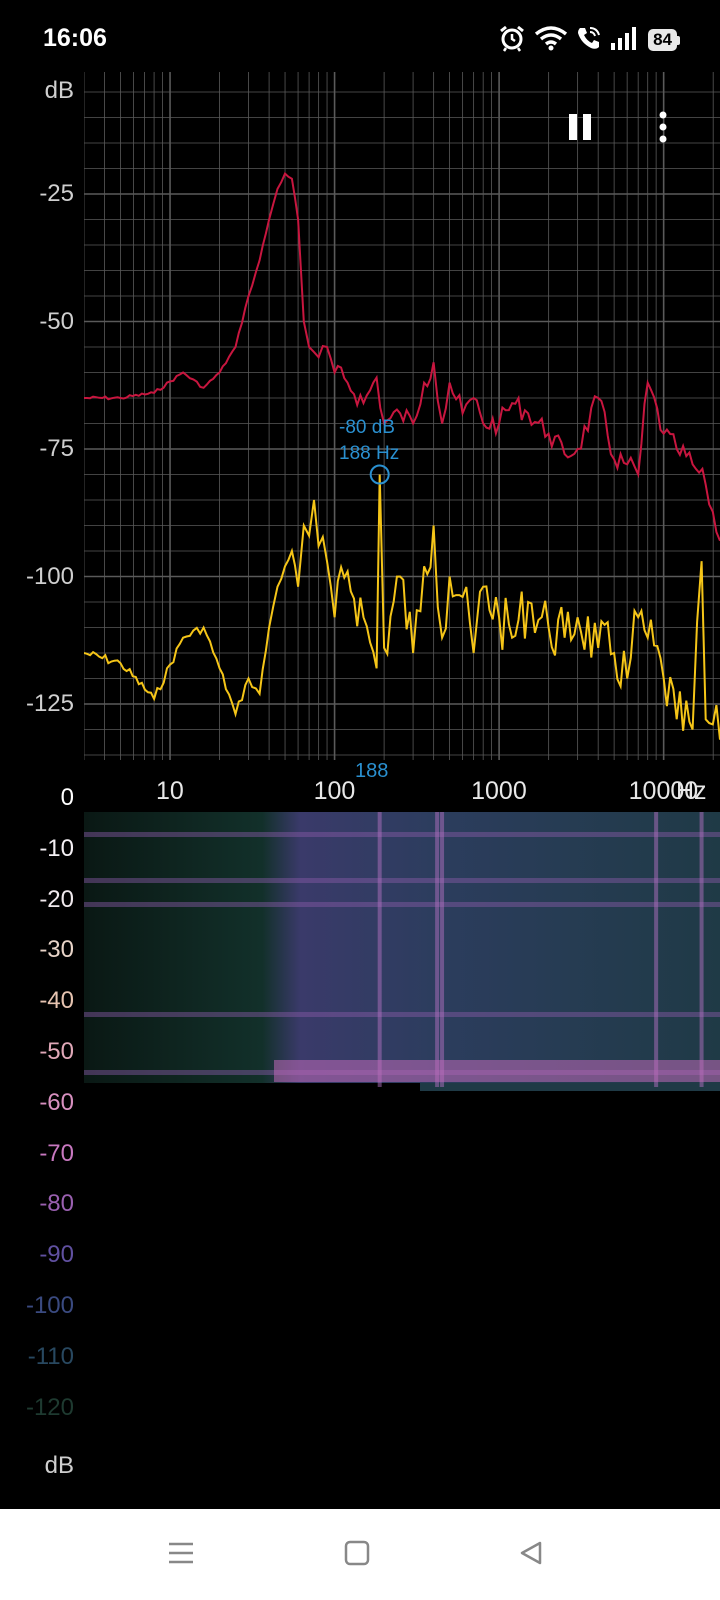 This screenshot has height=1600, width=720. Describe the element at coordinates (379, 474) in the screenshot. I see `cursor-marker` at that location.